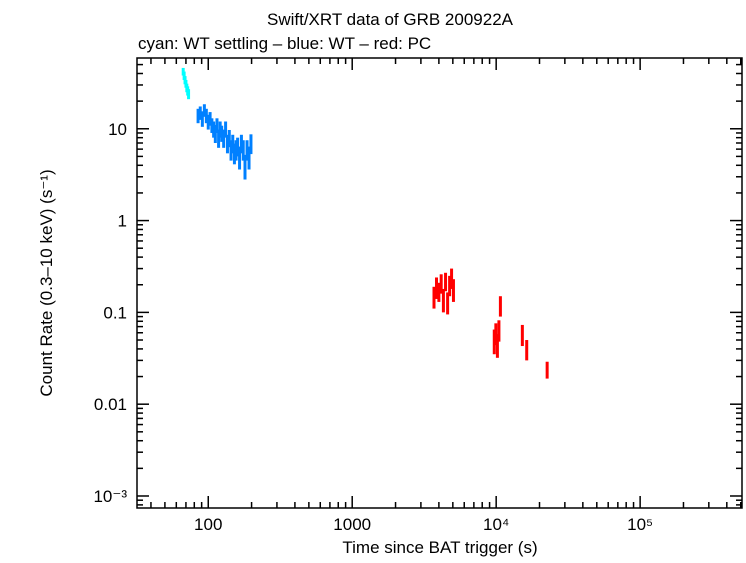 The height and width of the screenshot is (563, 746). I want to click on x-tick-label: 1000, so click(352, 524).